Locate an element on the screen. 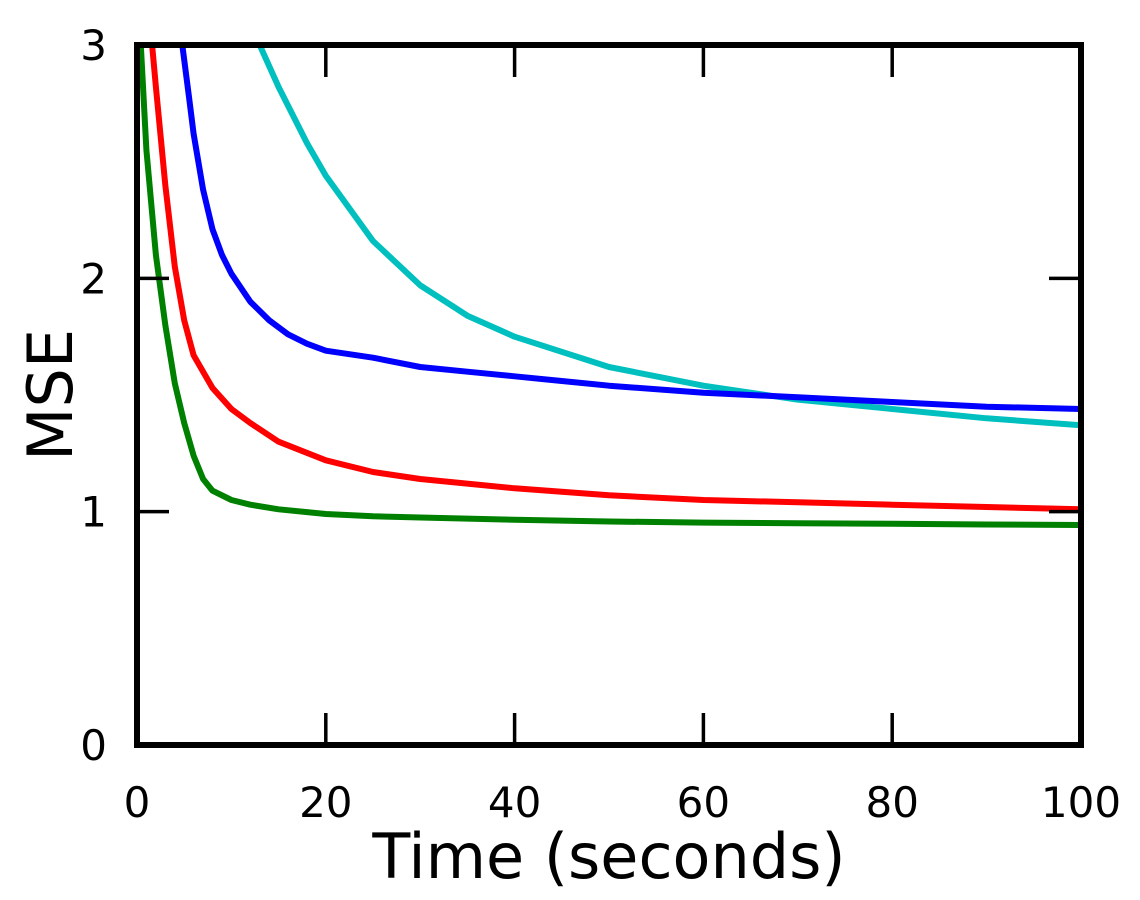 Image resolution: width=1140 pixels, height=900 pixels. x-tick-label-40: 40 is located at coordinates (514, 802).